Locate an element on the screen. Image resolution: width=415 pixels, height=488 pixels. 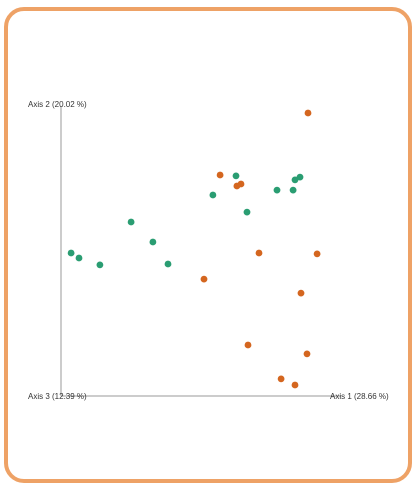
axis-3-label: Axis 3 (12.39 %) is located at coordinates (57, 396).